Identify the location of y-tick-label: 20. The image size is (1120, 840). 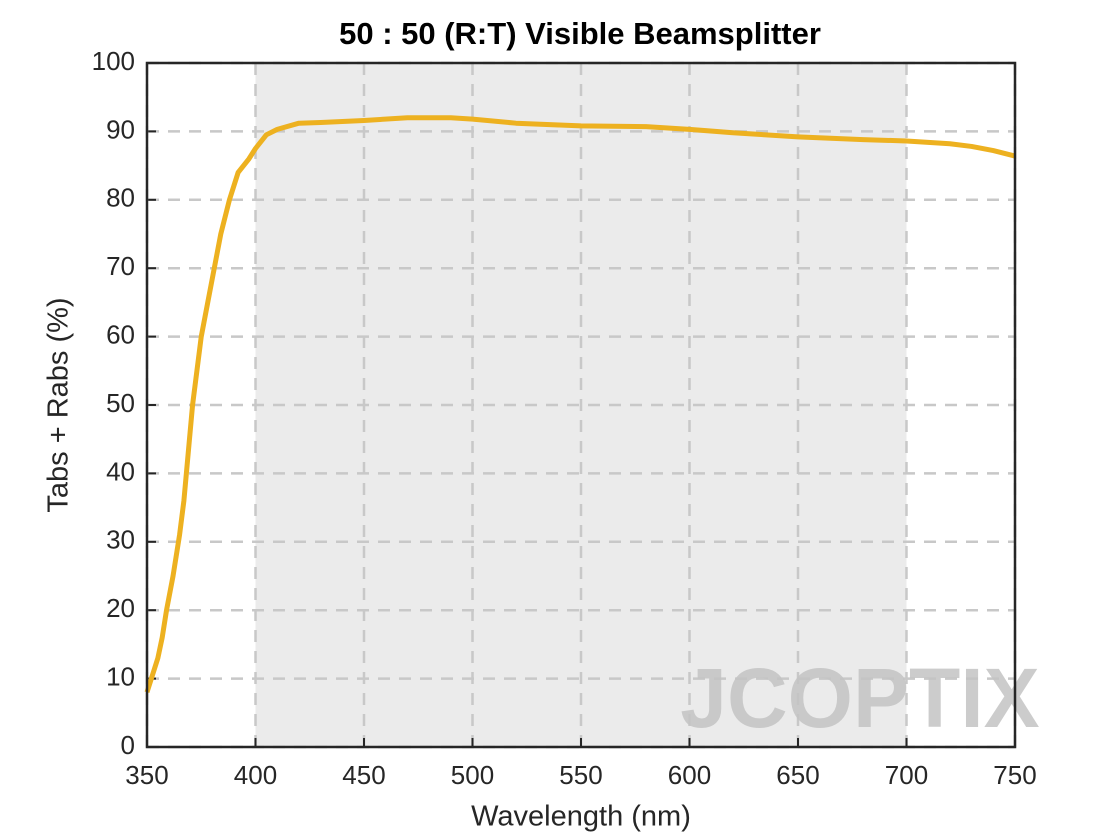
(120, 608).